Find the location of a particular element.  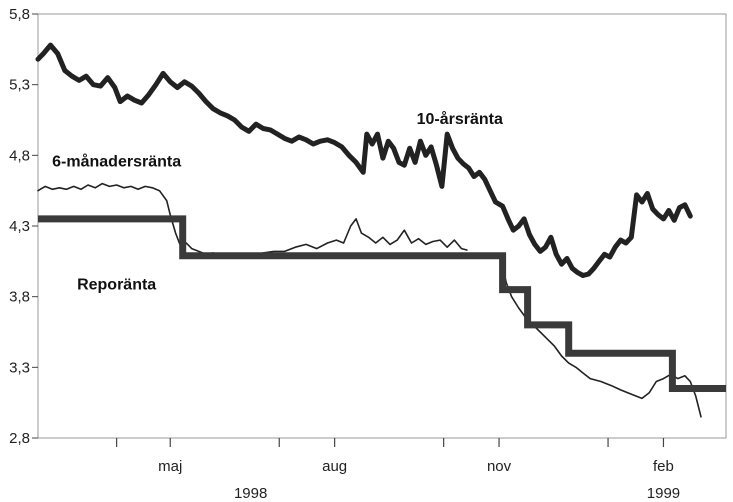

x-tick-label: maj is located at coordinates (170, 466).